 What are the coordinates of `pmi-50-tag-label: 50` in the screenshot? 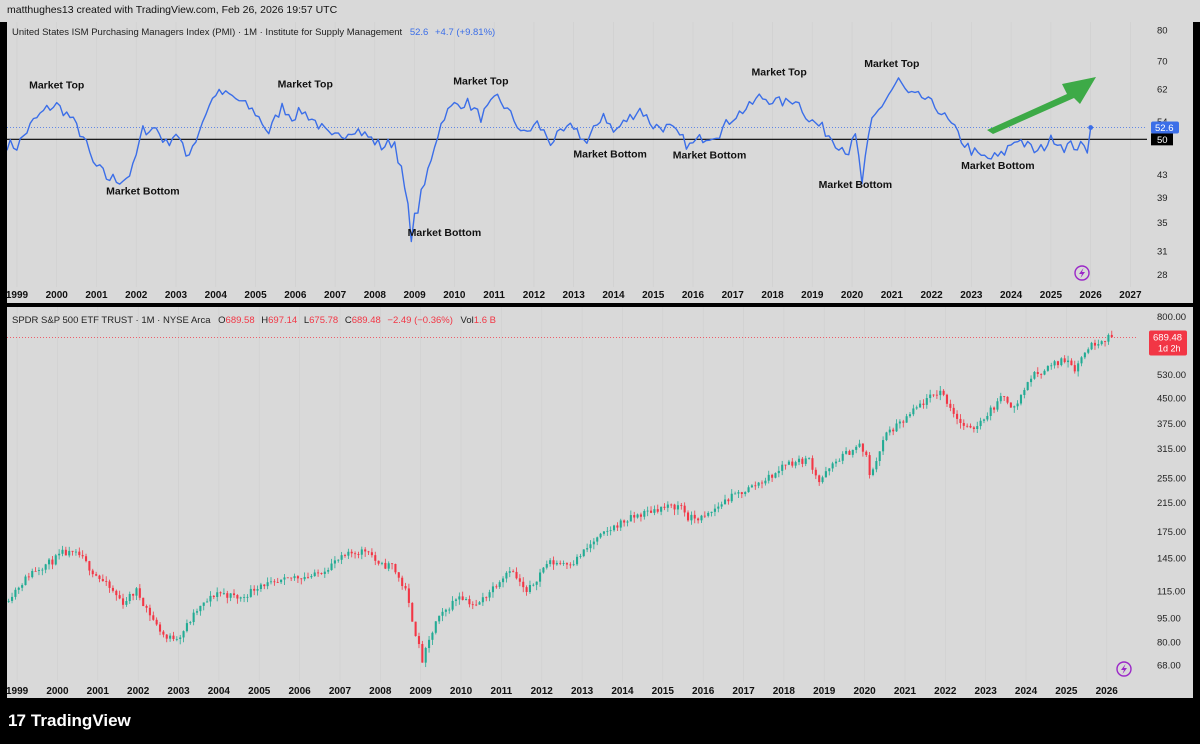 It's located at (1162, 140).